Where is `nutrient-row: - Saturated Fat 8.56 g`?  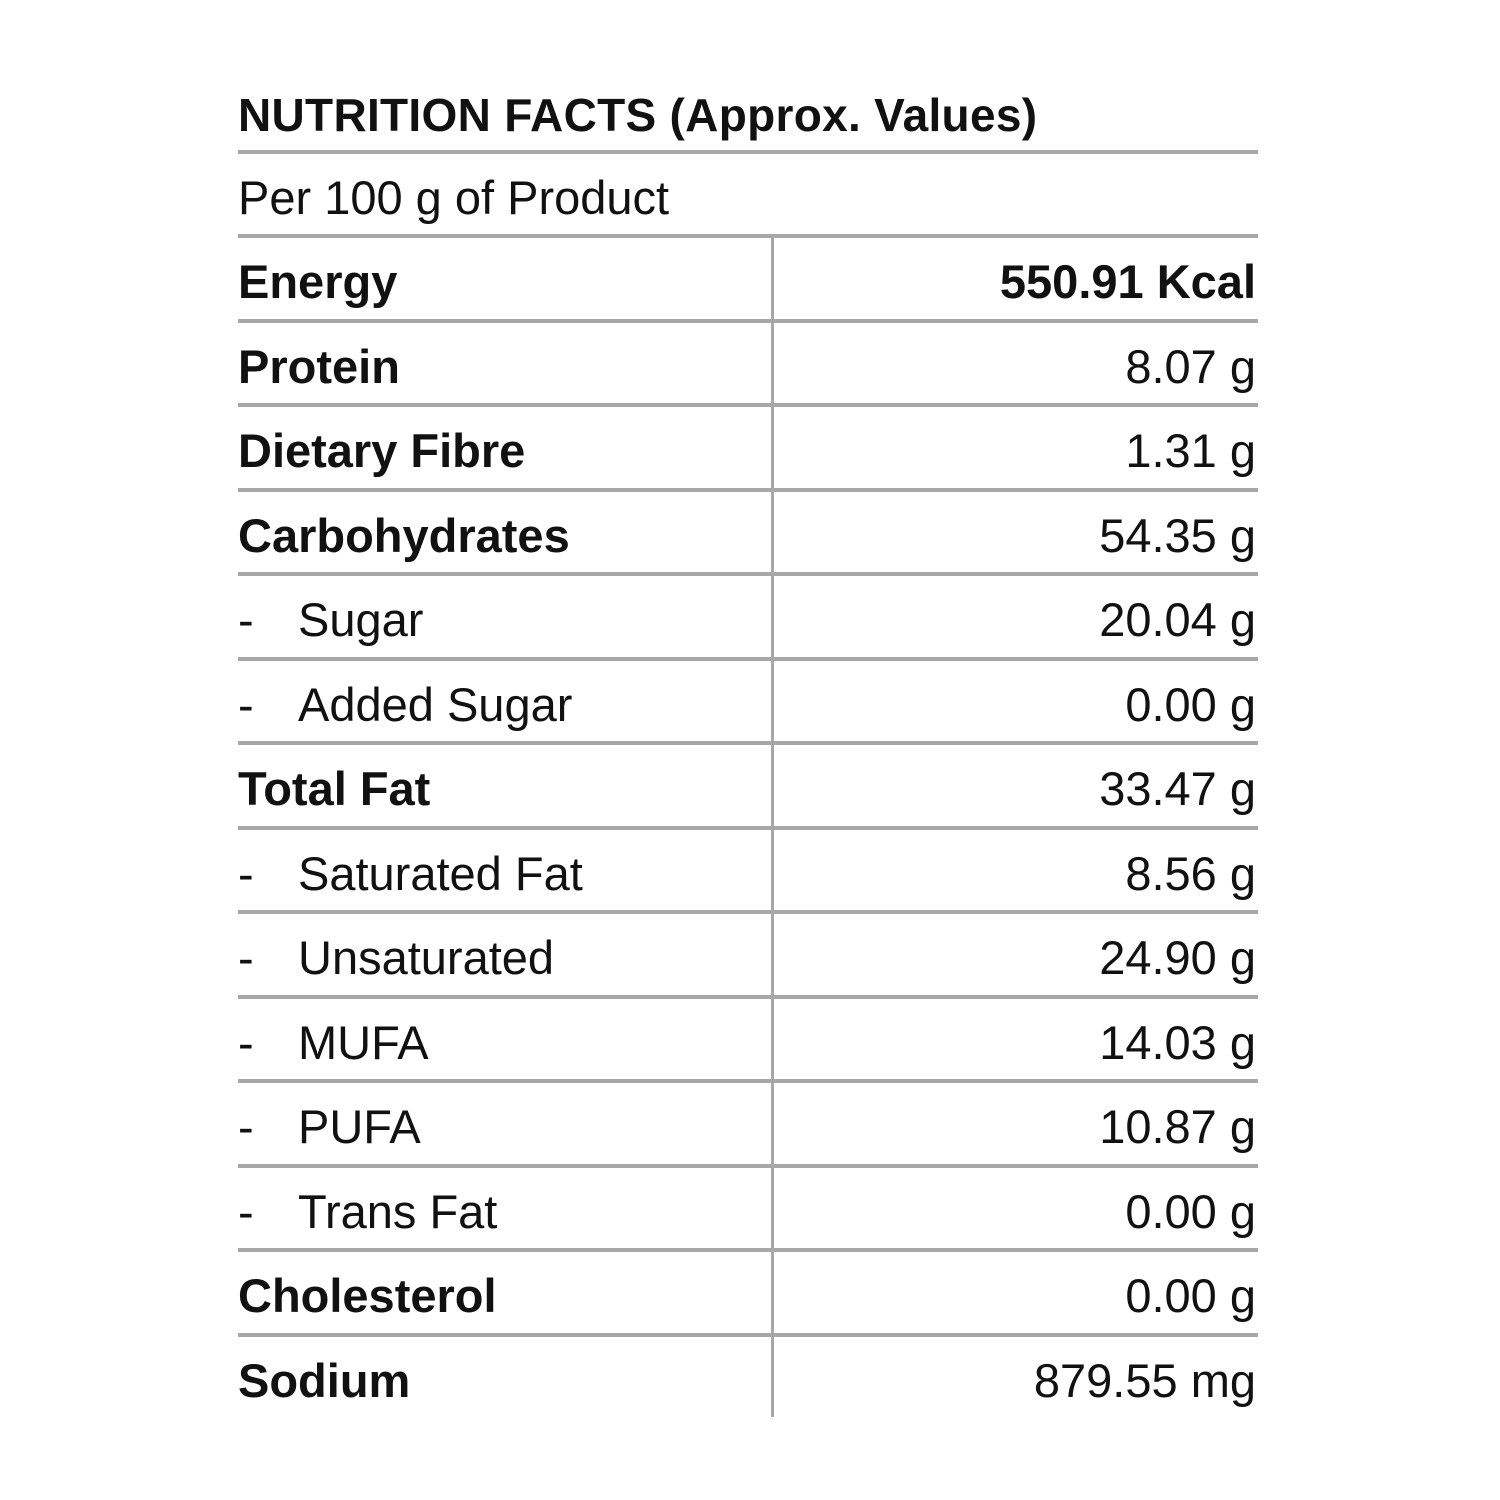
nutrient-row: - Saturated Fat 8.56 g is located at coordinates (748, 871).